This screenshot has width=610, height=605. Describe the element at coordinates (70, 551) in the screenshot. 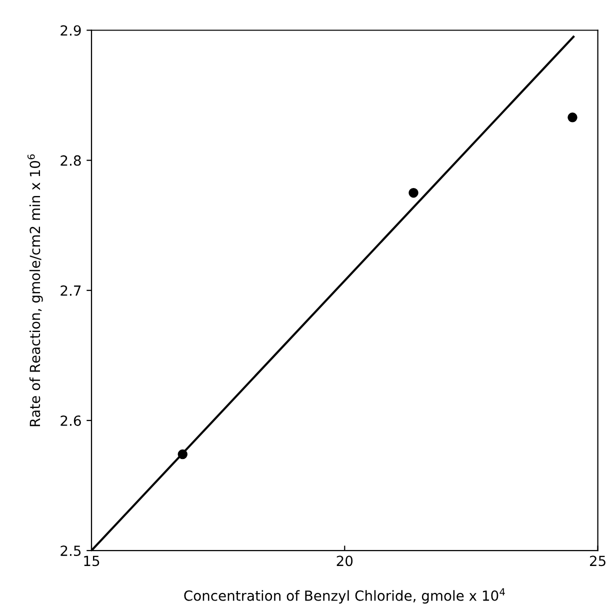

I see `y-tick-label: 2.5` at that location.